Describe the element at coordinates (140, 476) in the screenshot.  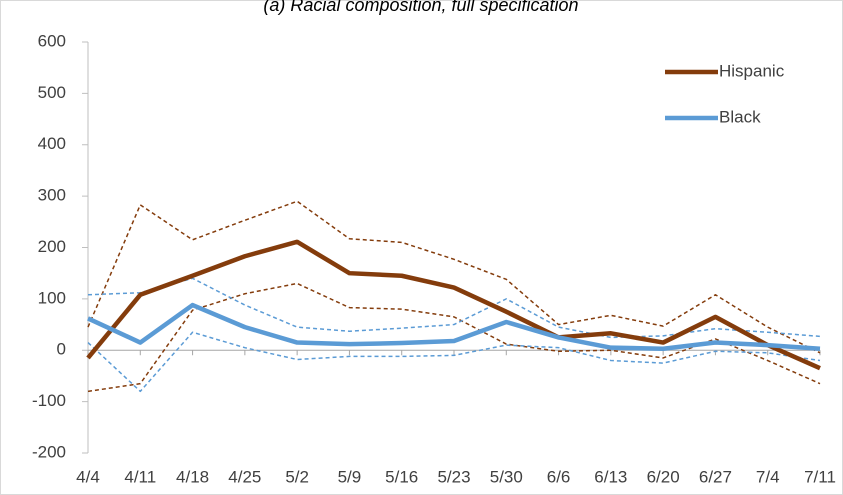
I see `x-tick-label: 4/11` at that location.